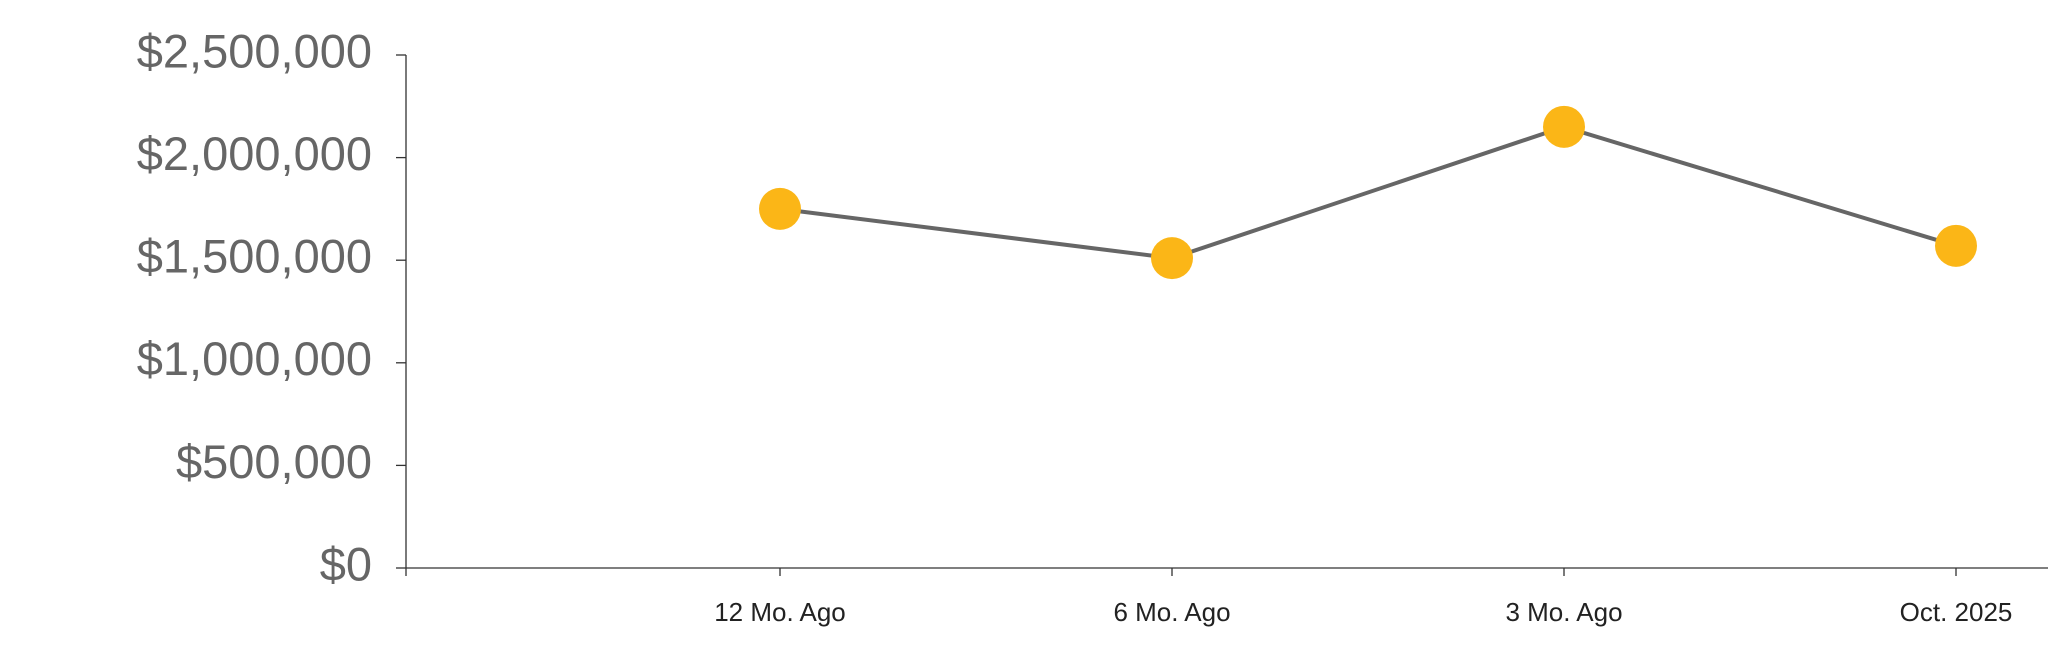 The width and height of the screenshot is (2048, 663). I want to click on x-tick-label: 12 Mo. Ago, so click(780, 612).